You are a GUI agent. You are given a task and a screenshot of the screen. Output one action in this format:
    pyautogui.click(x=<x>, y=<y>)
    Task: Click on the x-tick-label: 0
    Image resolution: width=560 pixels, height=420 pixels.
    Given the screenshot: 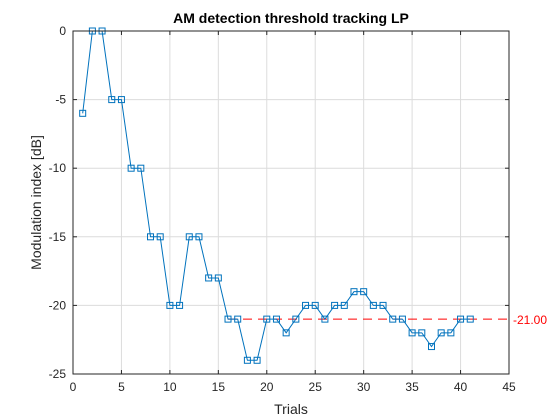 What is the action you would take?
    pyautogui.click(x=73, y=387)
    